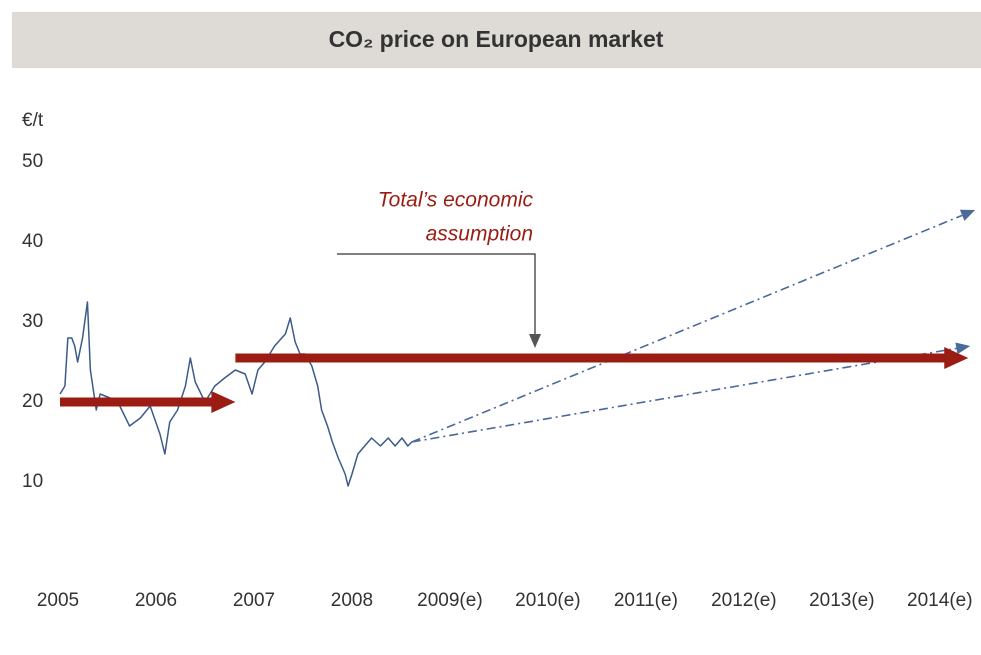 Image resolution: width=981 pixels, height=655 pixels. What do you see at coordinates (156, 600) in the screenshot?
I see `x-tick-label: 2006` at bounding box center [156, 600].